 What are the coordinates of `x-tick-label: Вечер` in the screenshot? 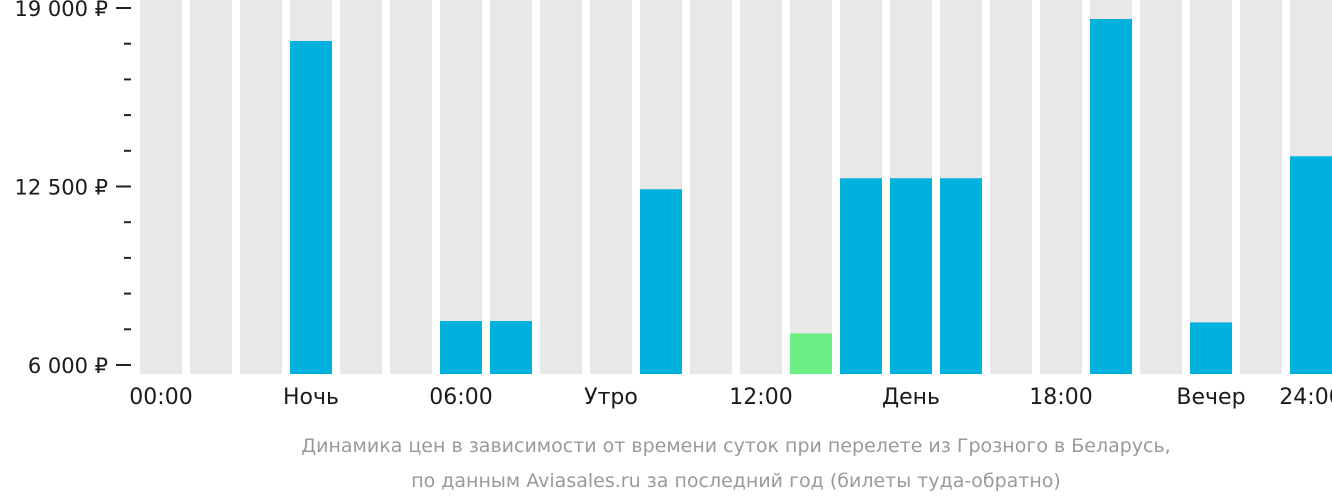 It's located at (1210, 397).